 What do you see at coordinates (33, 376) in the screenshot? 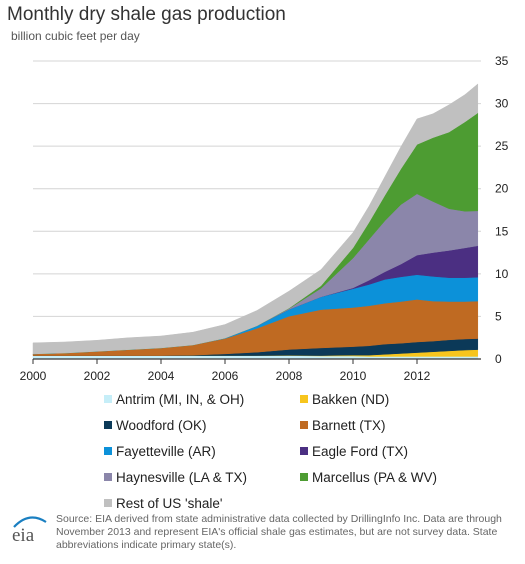
I see `x-tick-label: 2000` at bounding box center [33, 376].